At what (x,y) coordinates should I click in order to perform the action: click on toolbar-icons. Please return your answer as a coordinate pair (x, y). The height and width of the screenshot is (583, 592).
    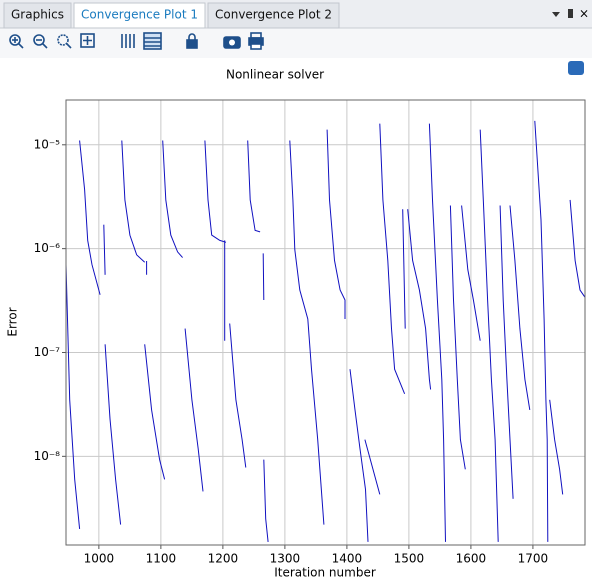
    Looking at the image, I should click on (136, 41).